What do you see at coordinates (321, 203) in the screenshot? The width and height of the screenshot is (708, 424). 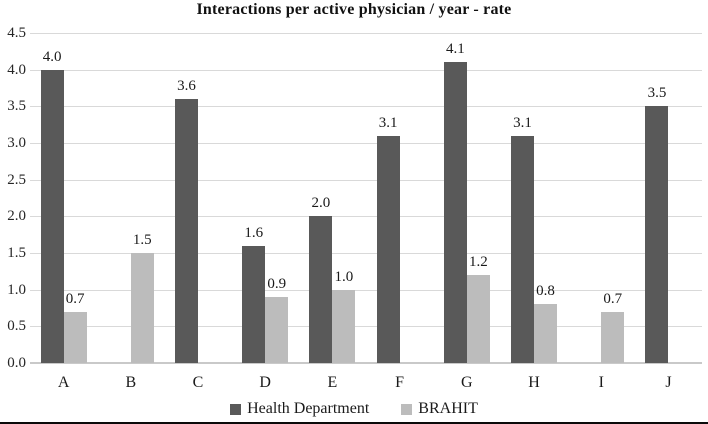 I see `value-label-health-department: 2.0` at bounding box center [321, 203].